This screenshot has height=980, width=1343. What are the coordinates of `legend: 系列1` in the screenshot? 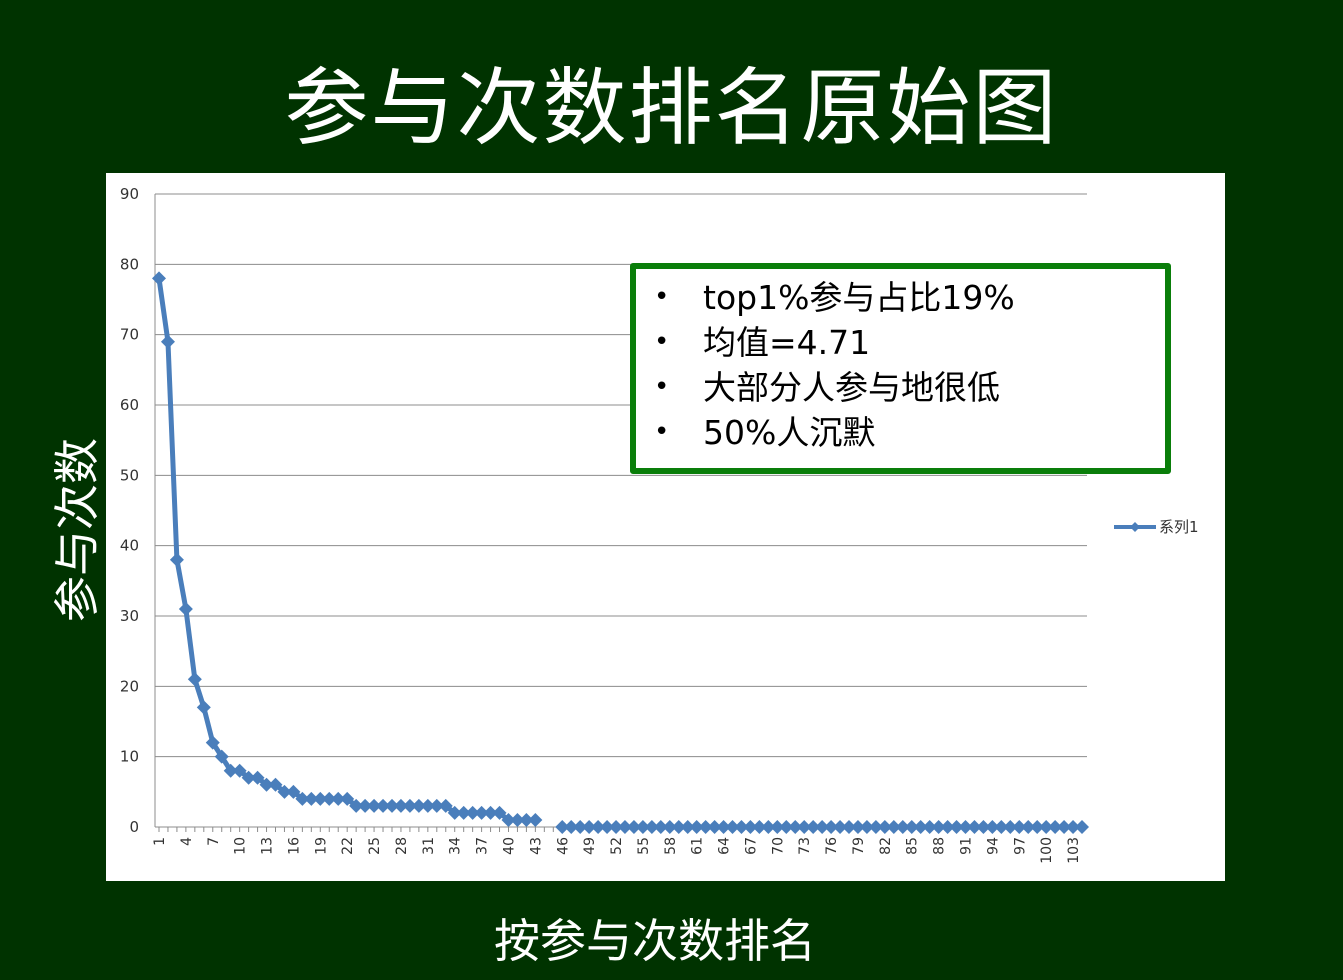 It's located at (1156, 526).